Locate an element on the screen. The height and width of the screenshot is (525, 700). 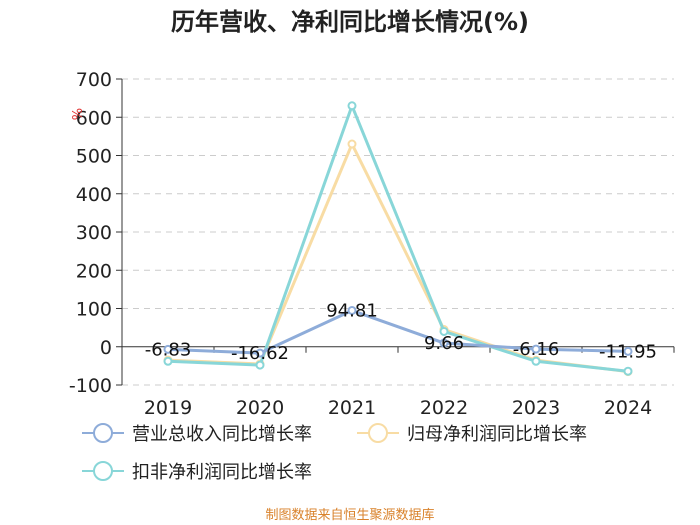
data-label: 94.81 is located at coordinates (352, 310).